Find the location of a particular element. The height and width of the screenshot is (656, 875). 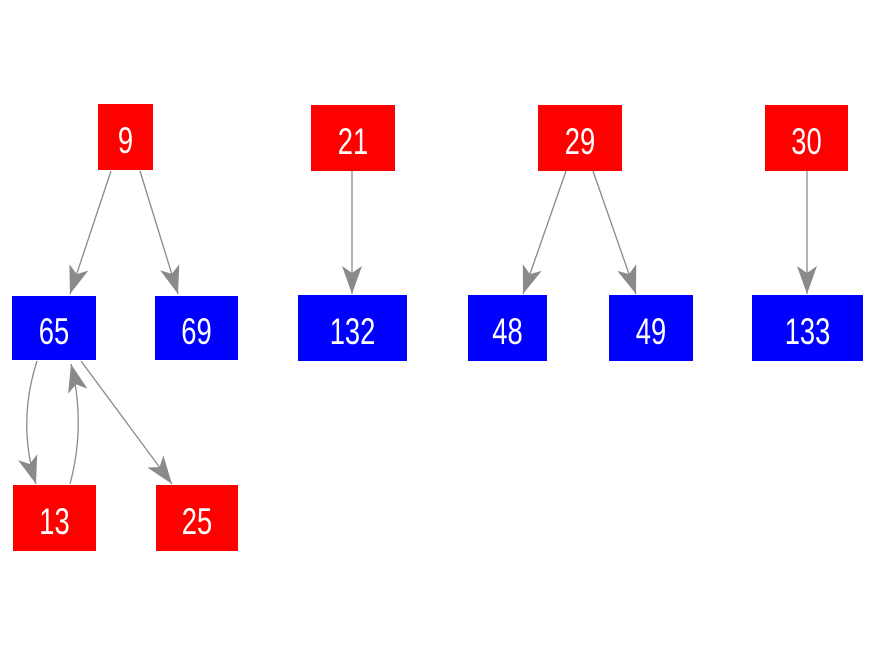

node-133: 133 is located at coordinates (807, 328).